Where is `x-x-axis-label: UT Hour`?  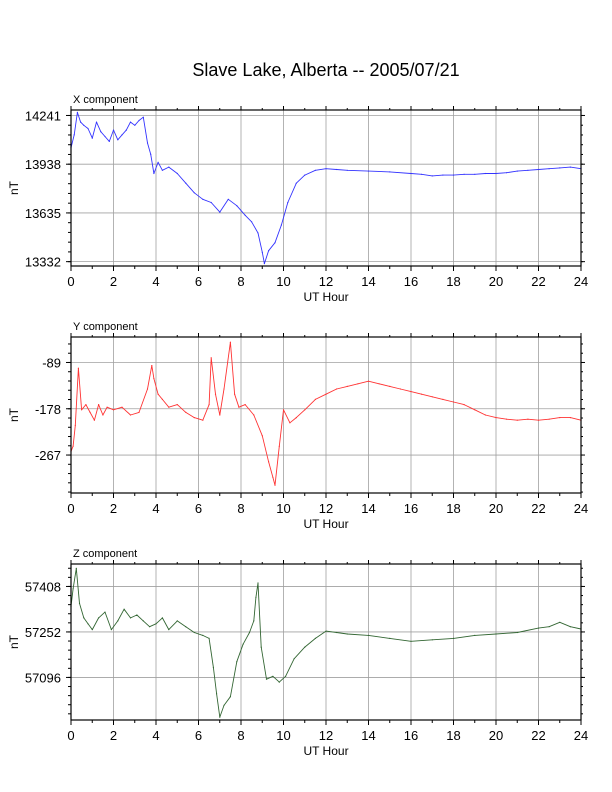
x-x-axis-label: UT Hour is located at coordinates (325, 297).